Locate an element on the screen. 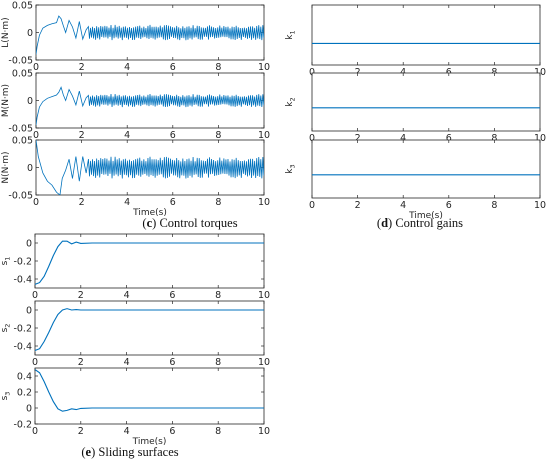 Image resolution: width=550 pixels, height=462 pixels. y-axis-label: k2 is located at coordinates (291, 101).